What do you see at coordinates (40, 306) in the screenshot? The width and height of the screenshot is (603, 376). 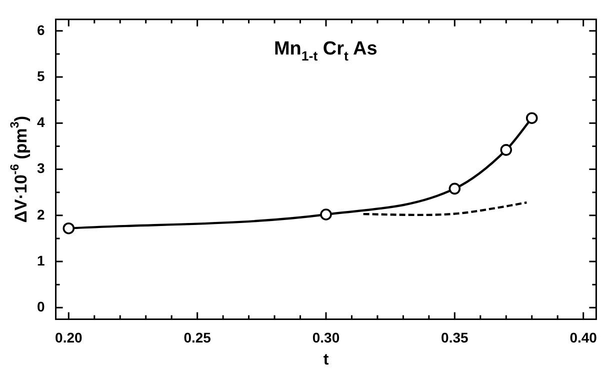 I see `y-tick-label: 0` at bounding box center [40, 306].